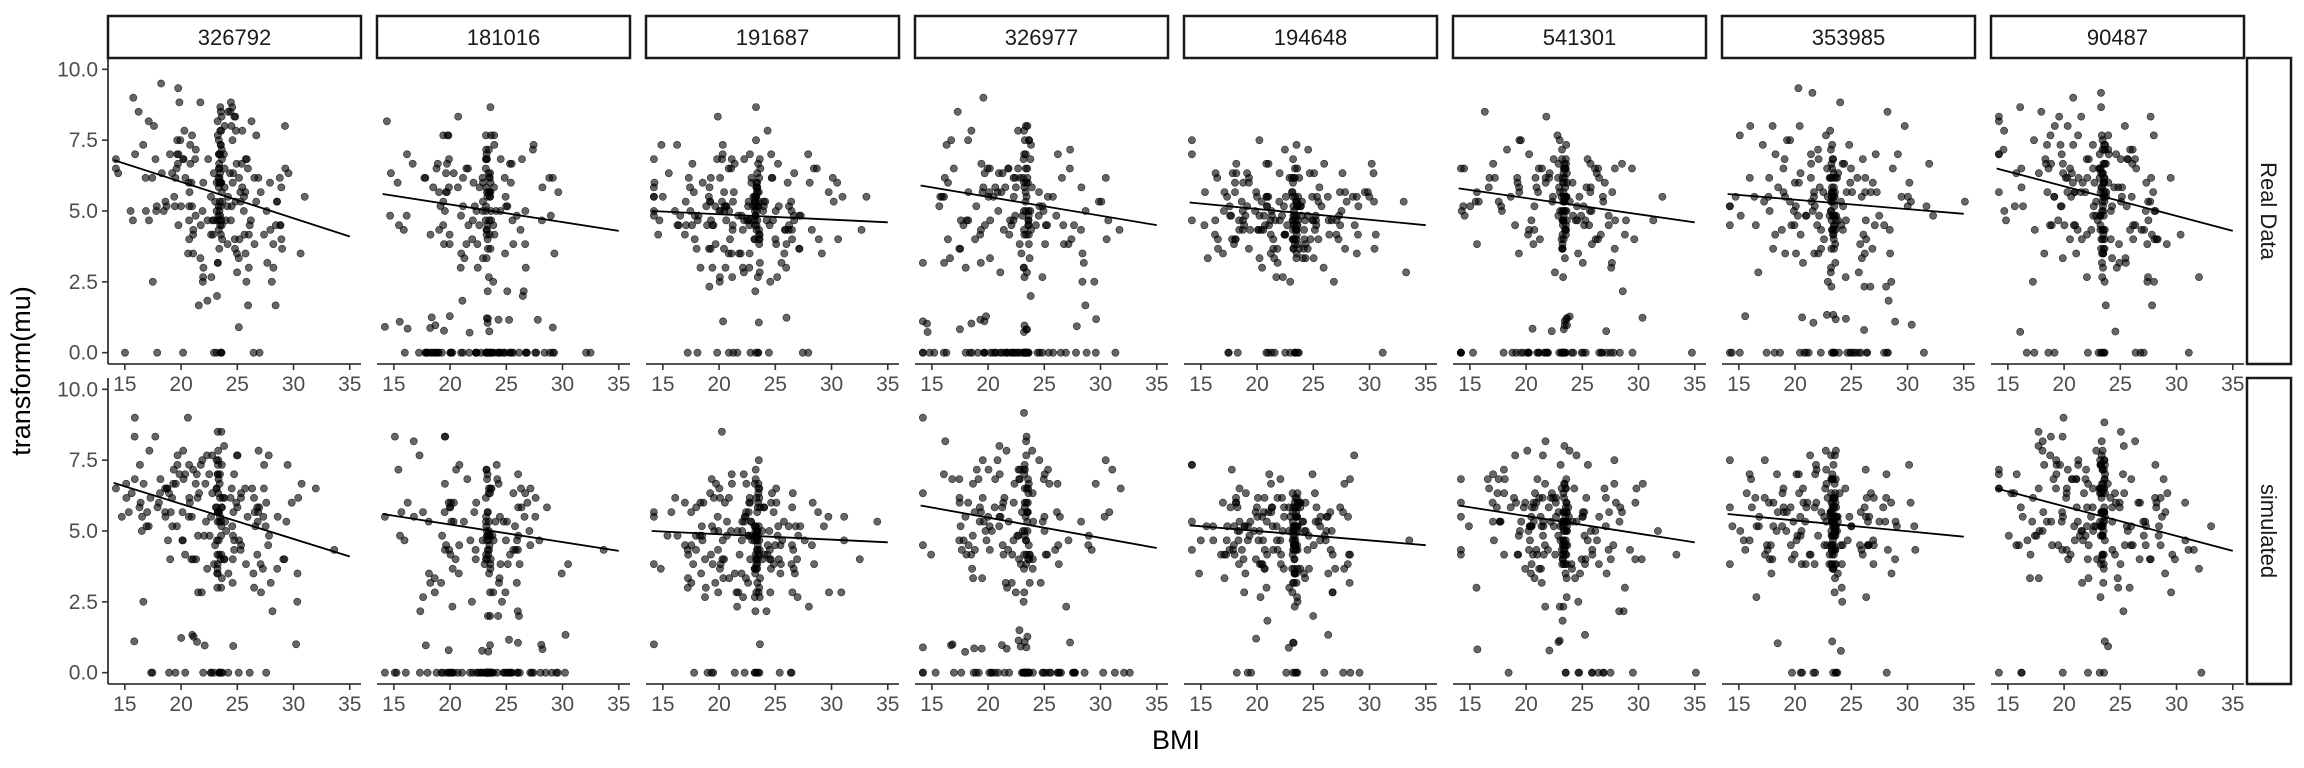 This screenshot has height=768, width=2304. I want to click on x-tick-label: 20, so click(1256, 704).